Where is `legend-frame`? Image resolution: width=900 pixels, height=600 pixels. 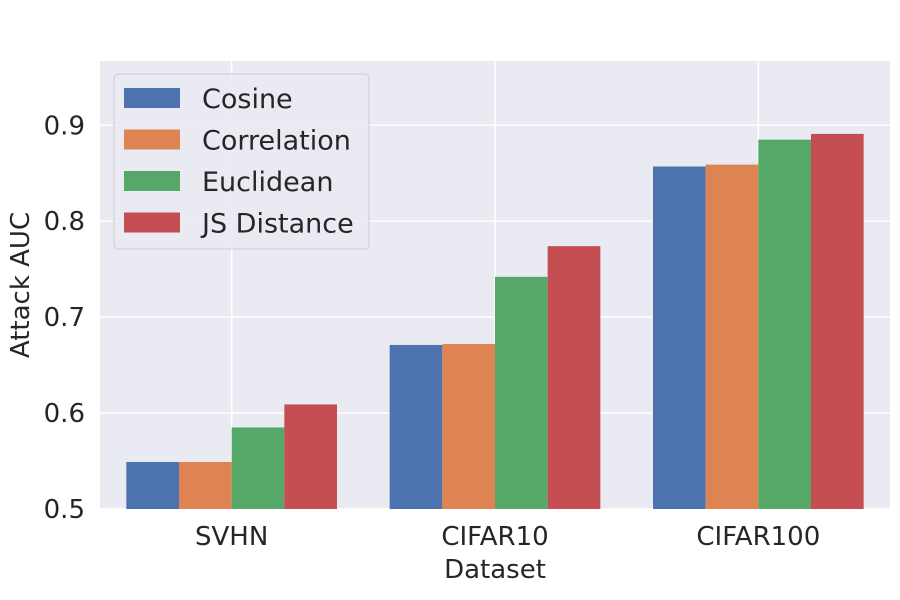
legend-frame is located at coordinates (241, 161).